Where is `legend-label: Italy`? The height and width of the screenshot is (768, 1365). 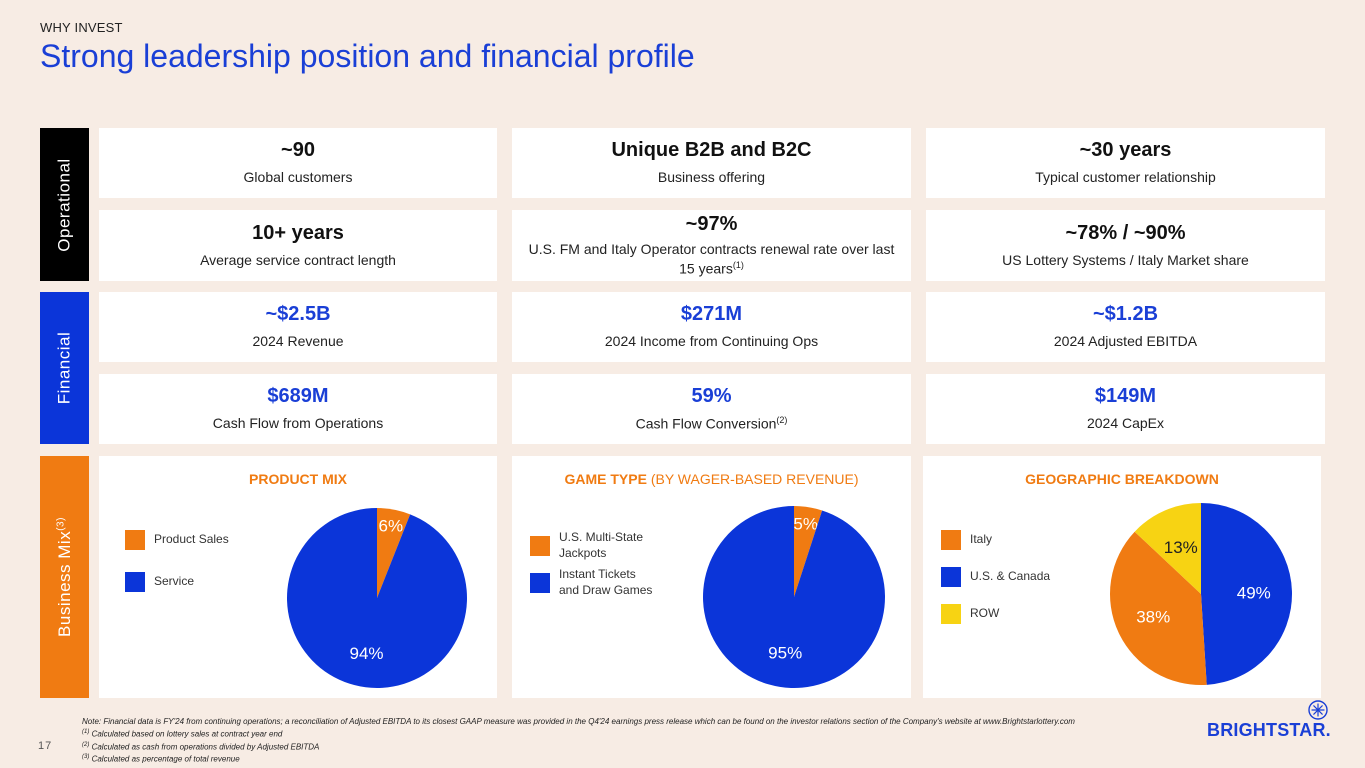
legend-label: Italy is located at coordinates (981, 539).